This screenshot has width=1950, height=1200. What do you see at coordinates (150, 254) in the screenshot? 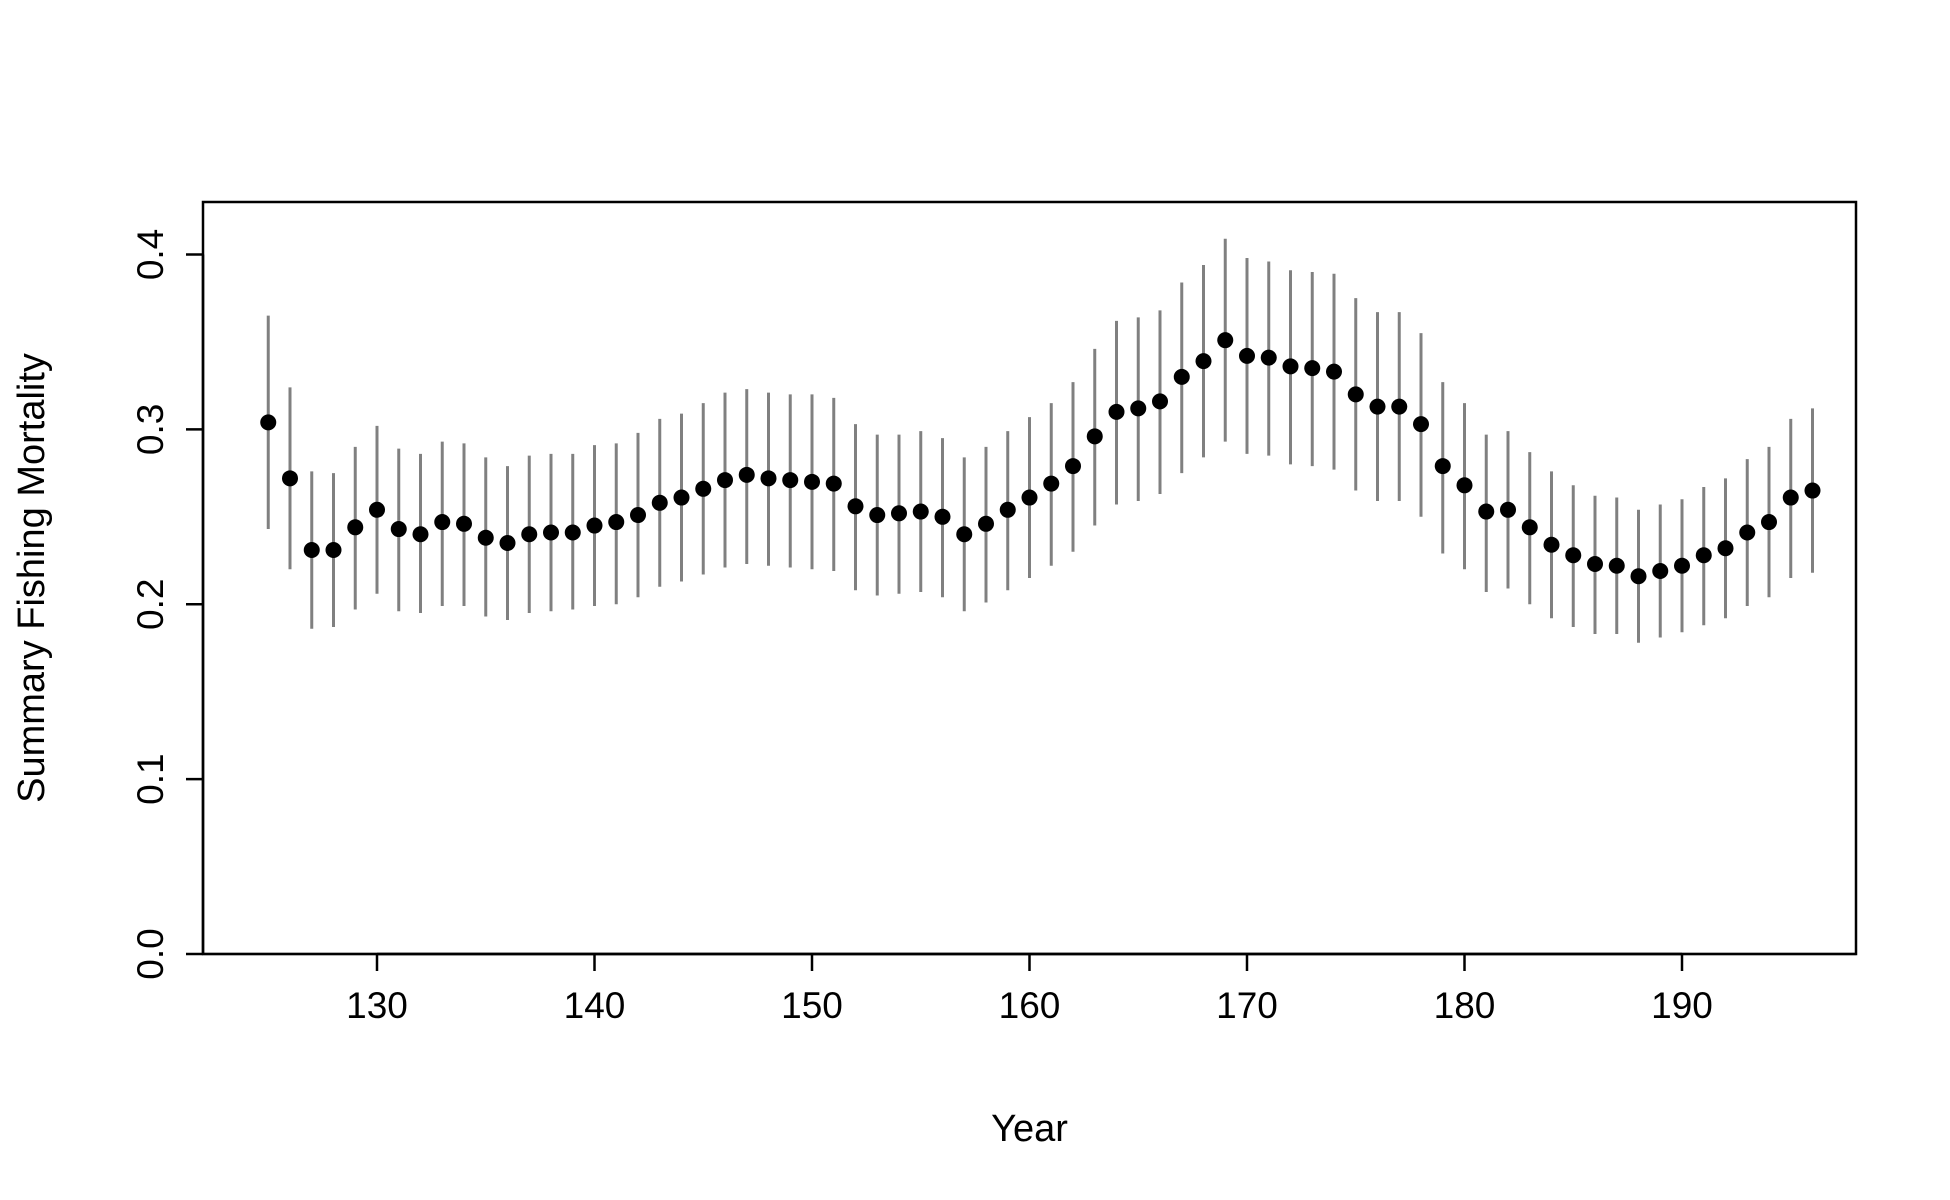
I see `y-tick-label: 0.4` at bounding box center [150, 254].